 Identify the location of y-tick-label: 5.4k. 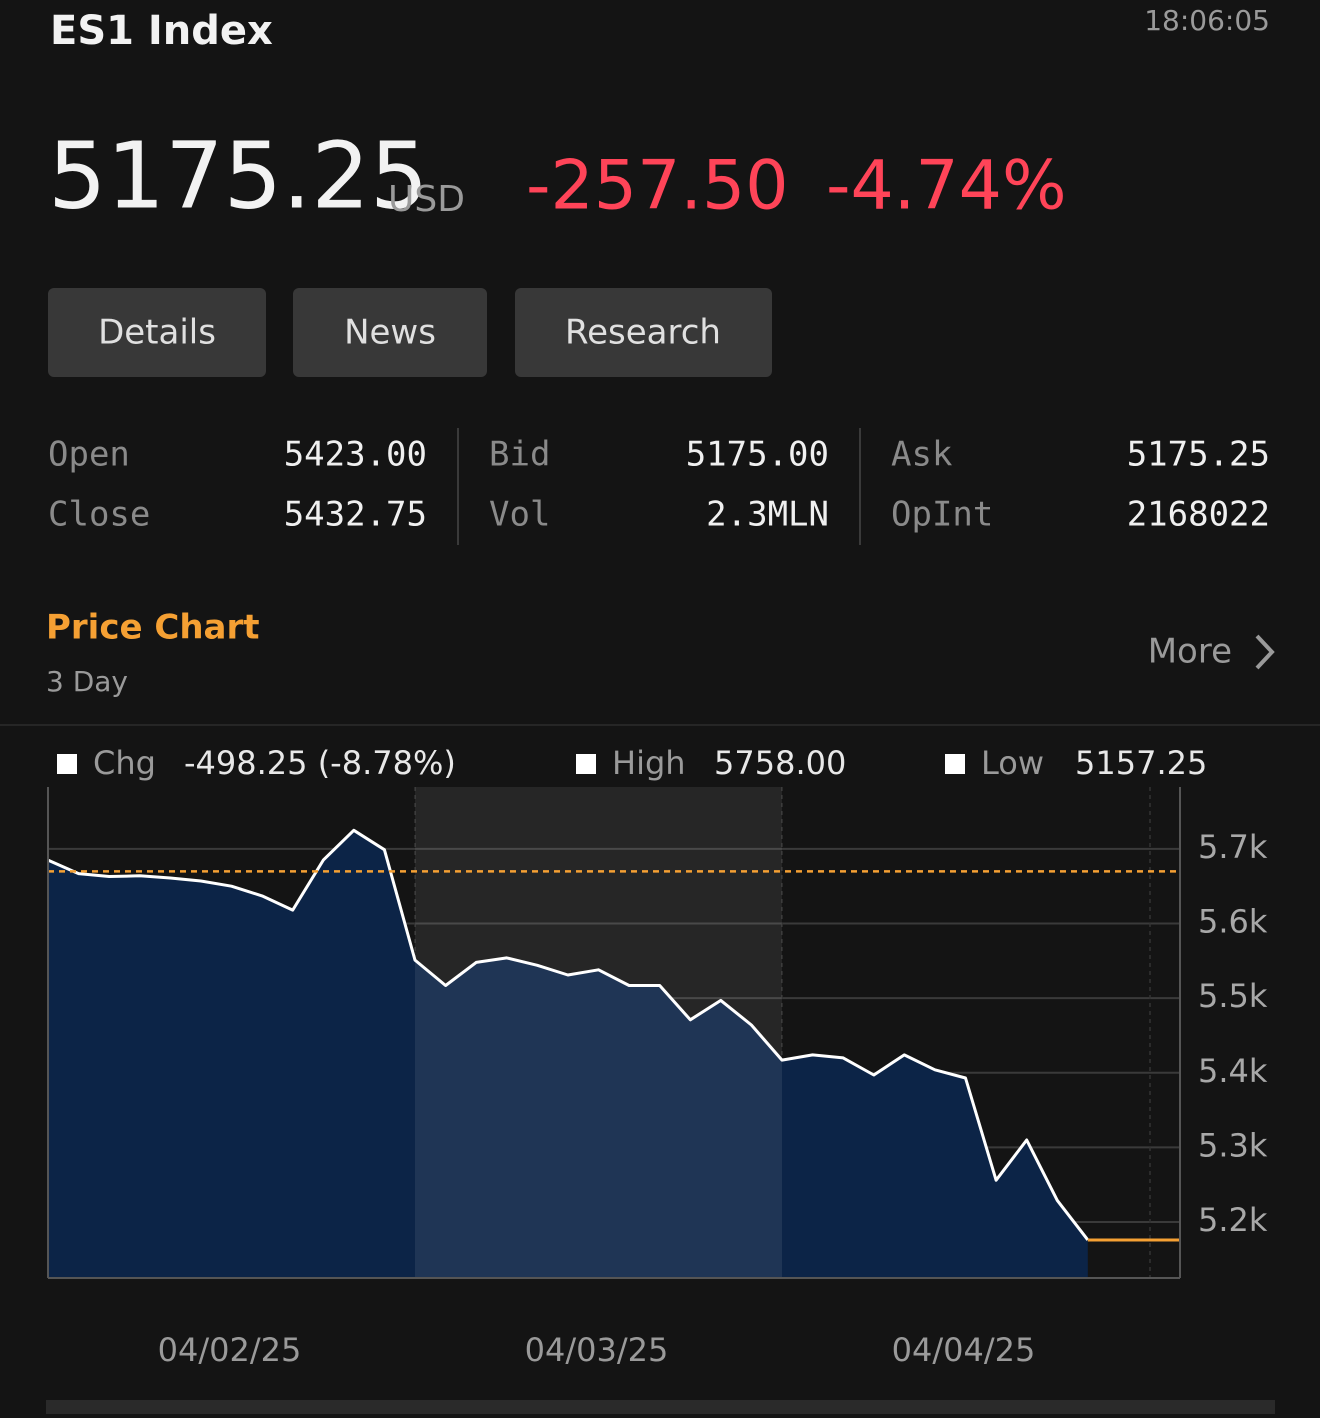
(1233, 1071).